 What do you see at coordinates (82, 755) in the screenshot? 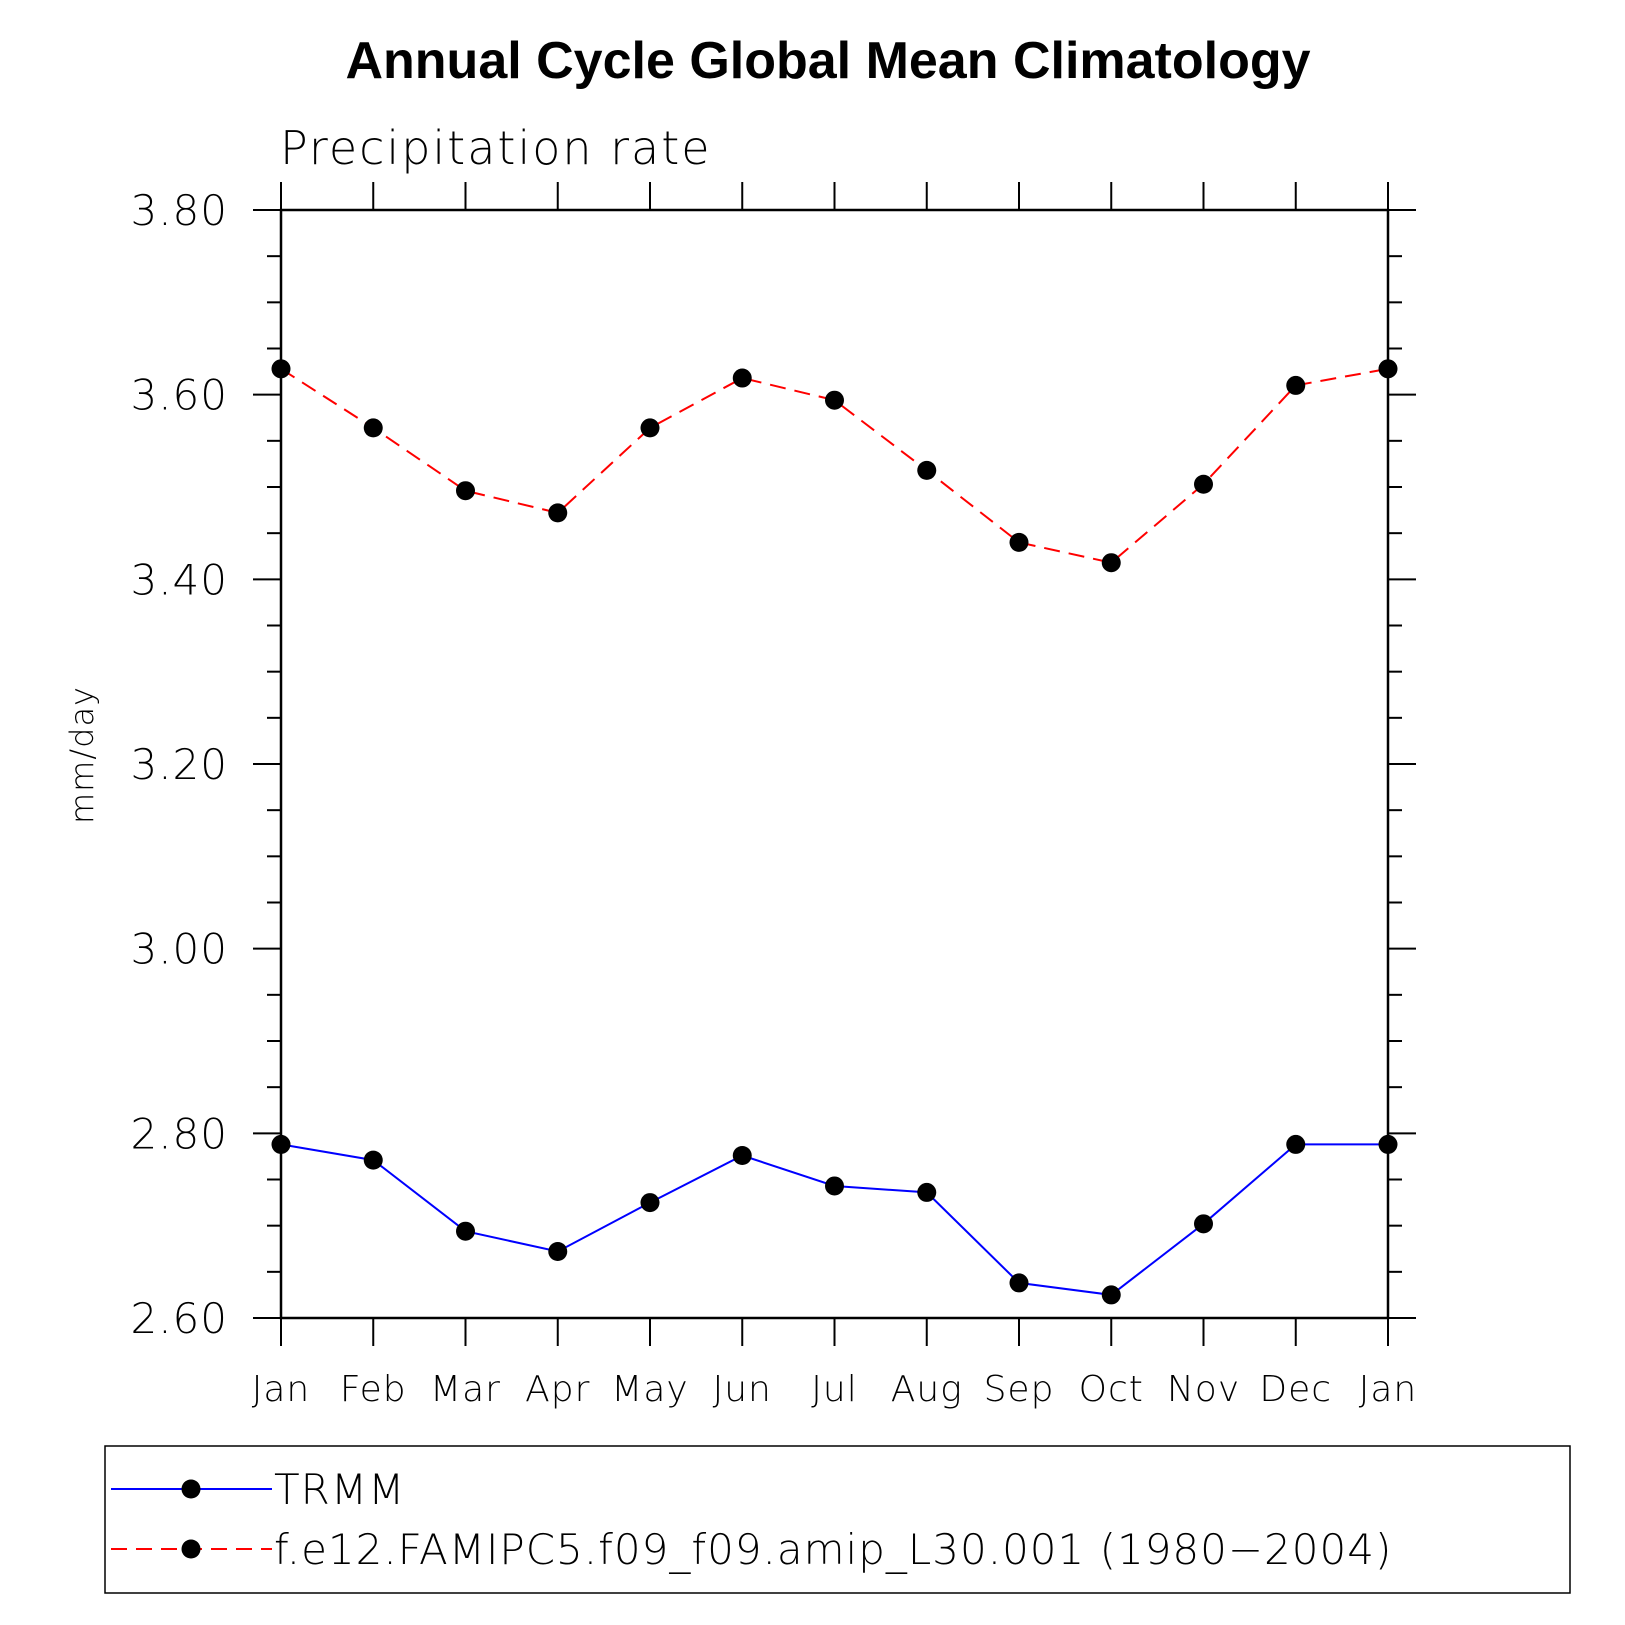
I see `y-axis-label: mm/day` at bounding box center [82, 755].